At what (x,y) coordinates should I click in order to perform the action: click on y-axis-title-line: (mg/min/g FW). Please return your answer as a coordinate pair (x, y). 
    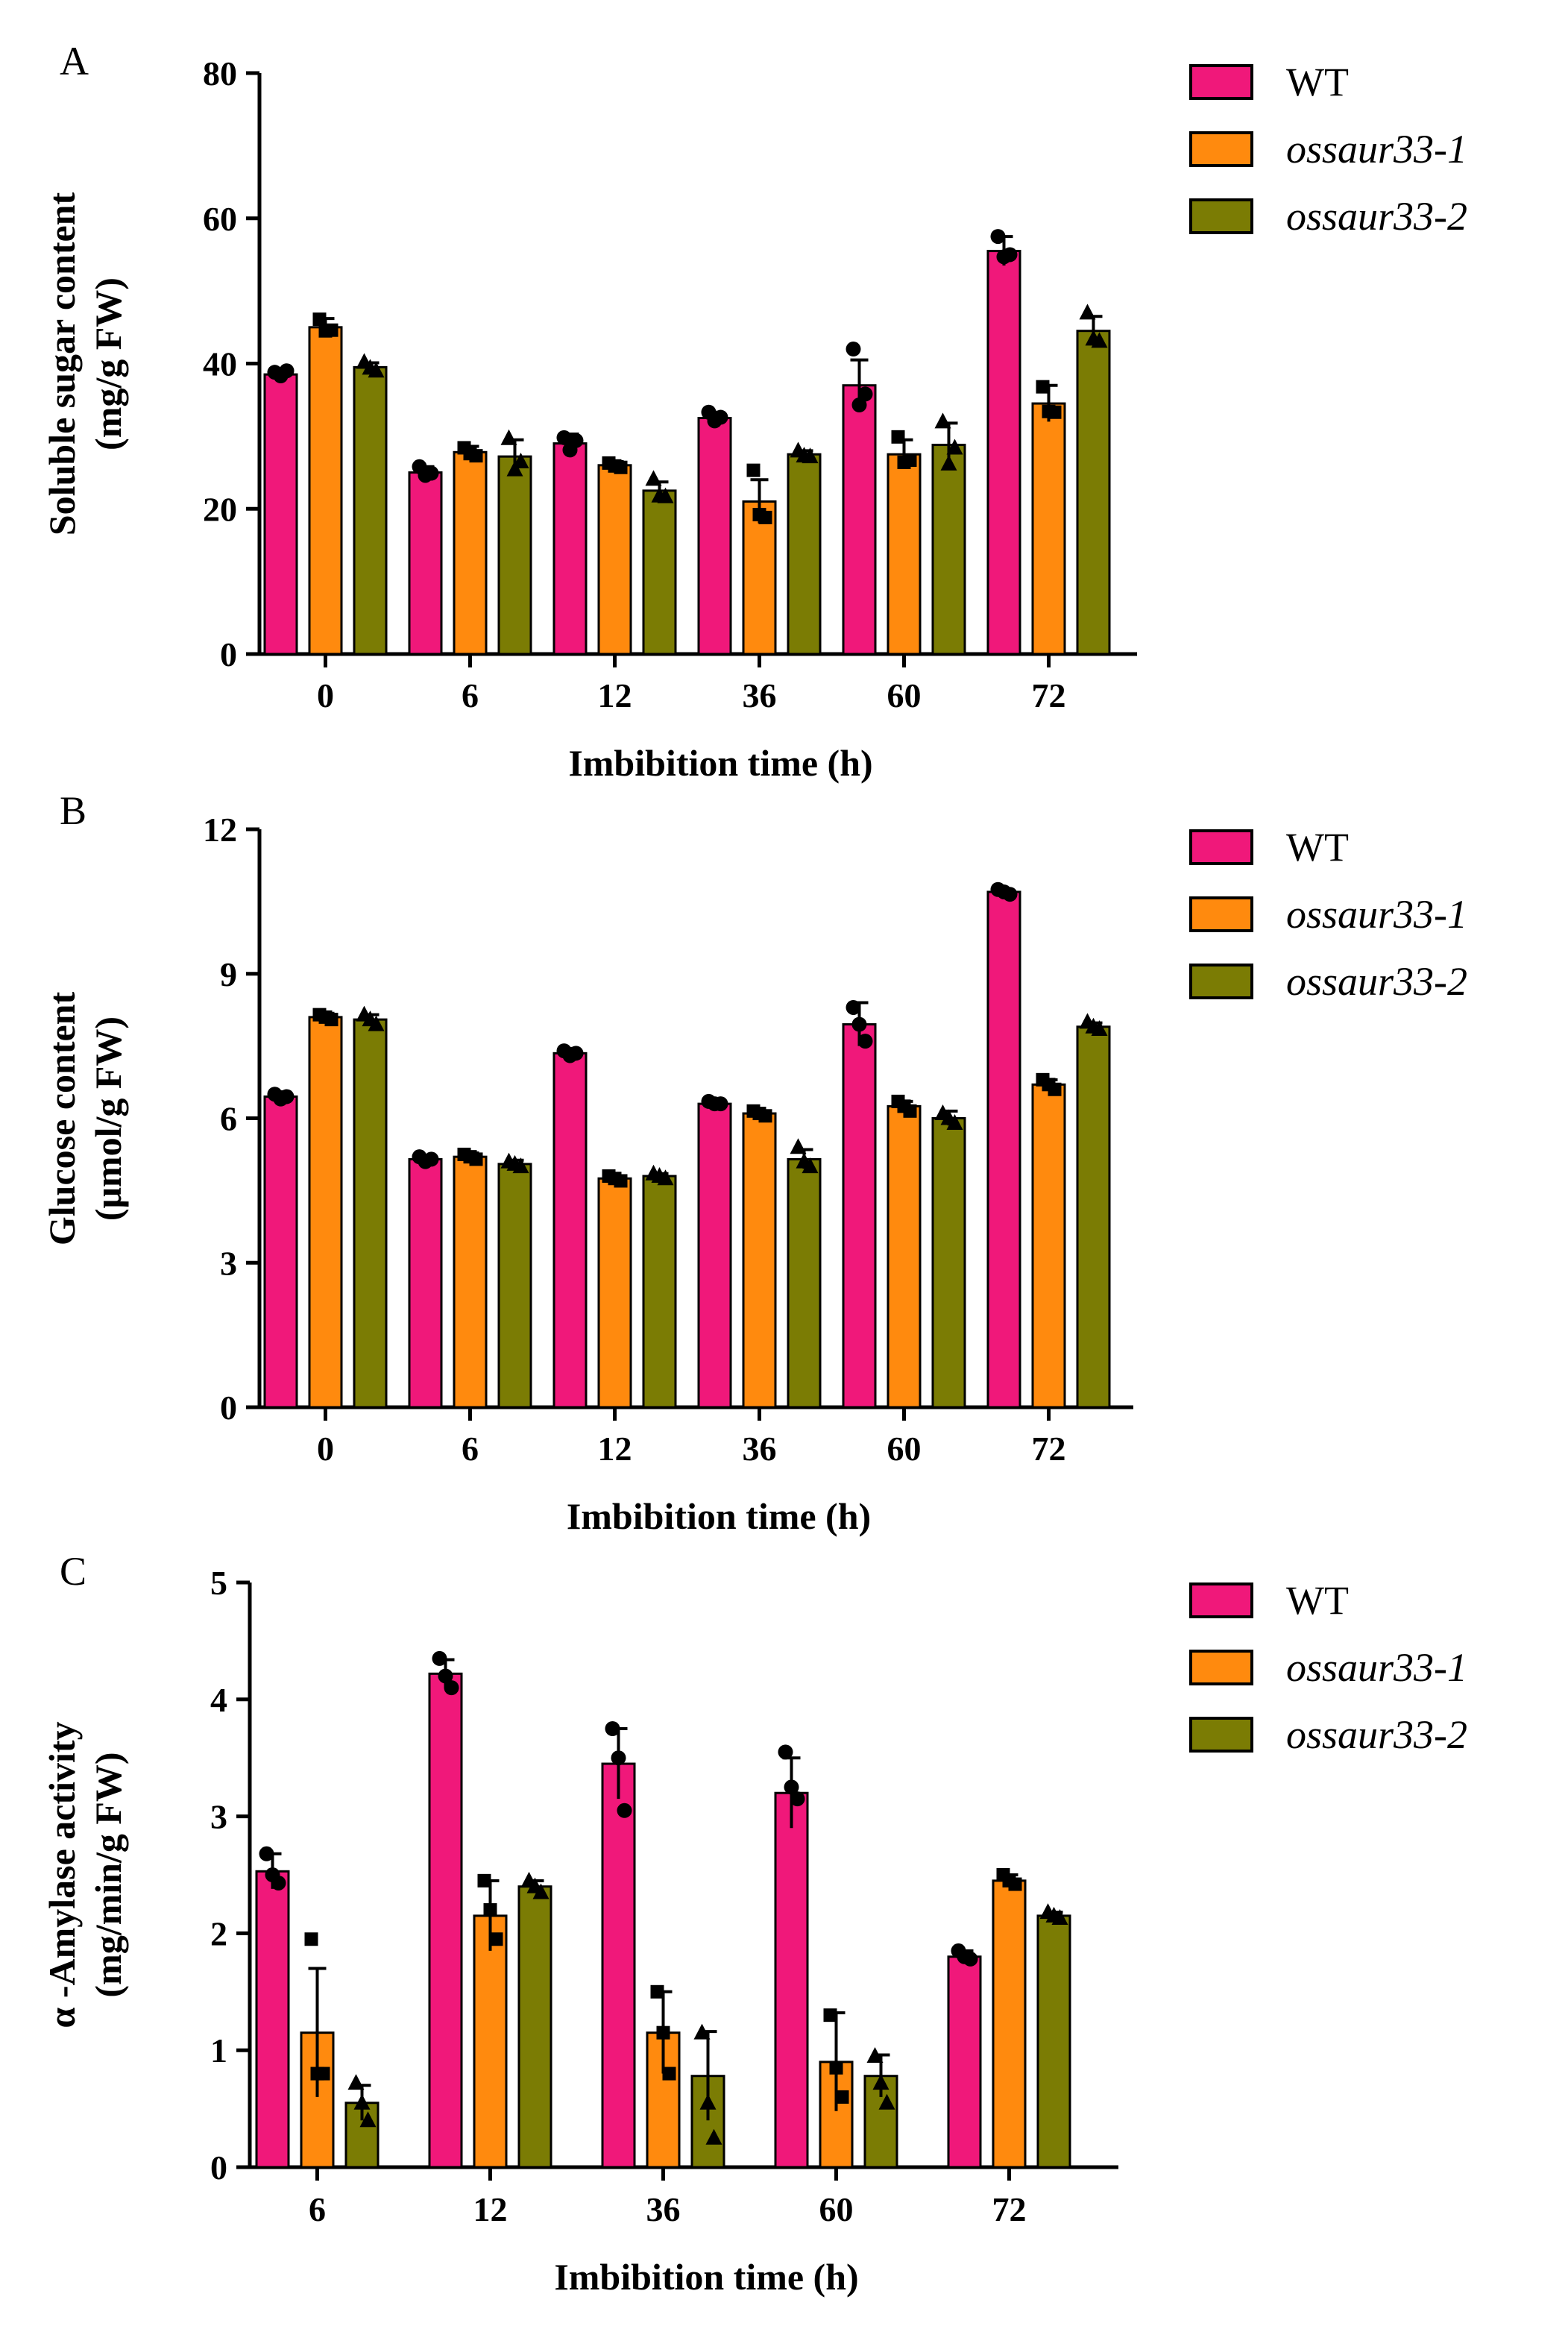
    Looking at the image, I should click on (108, 1874).